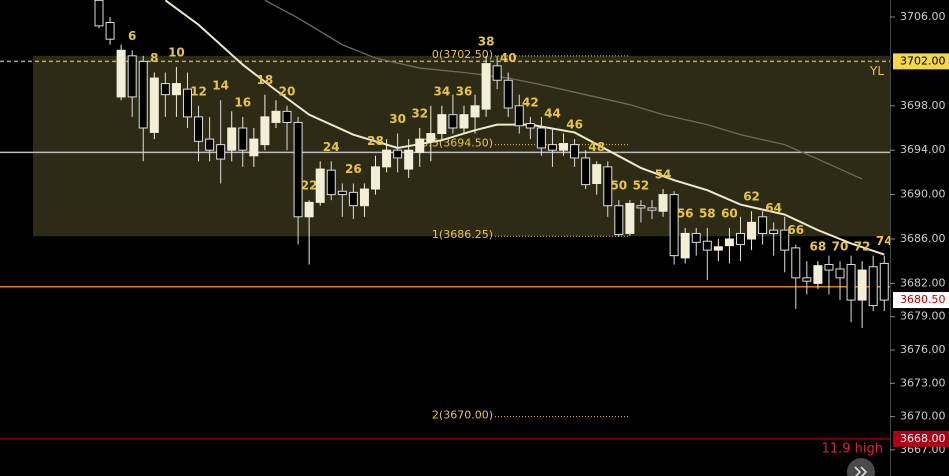 Image resolution: width=949 pixels, height=476 pixels. What do you see at coordinates (375, 141) in the screenshot?
I see `bar-number: 28` at bounding box center [375, 141].